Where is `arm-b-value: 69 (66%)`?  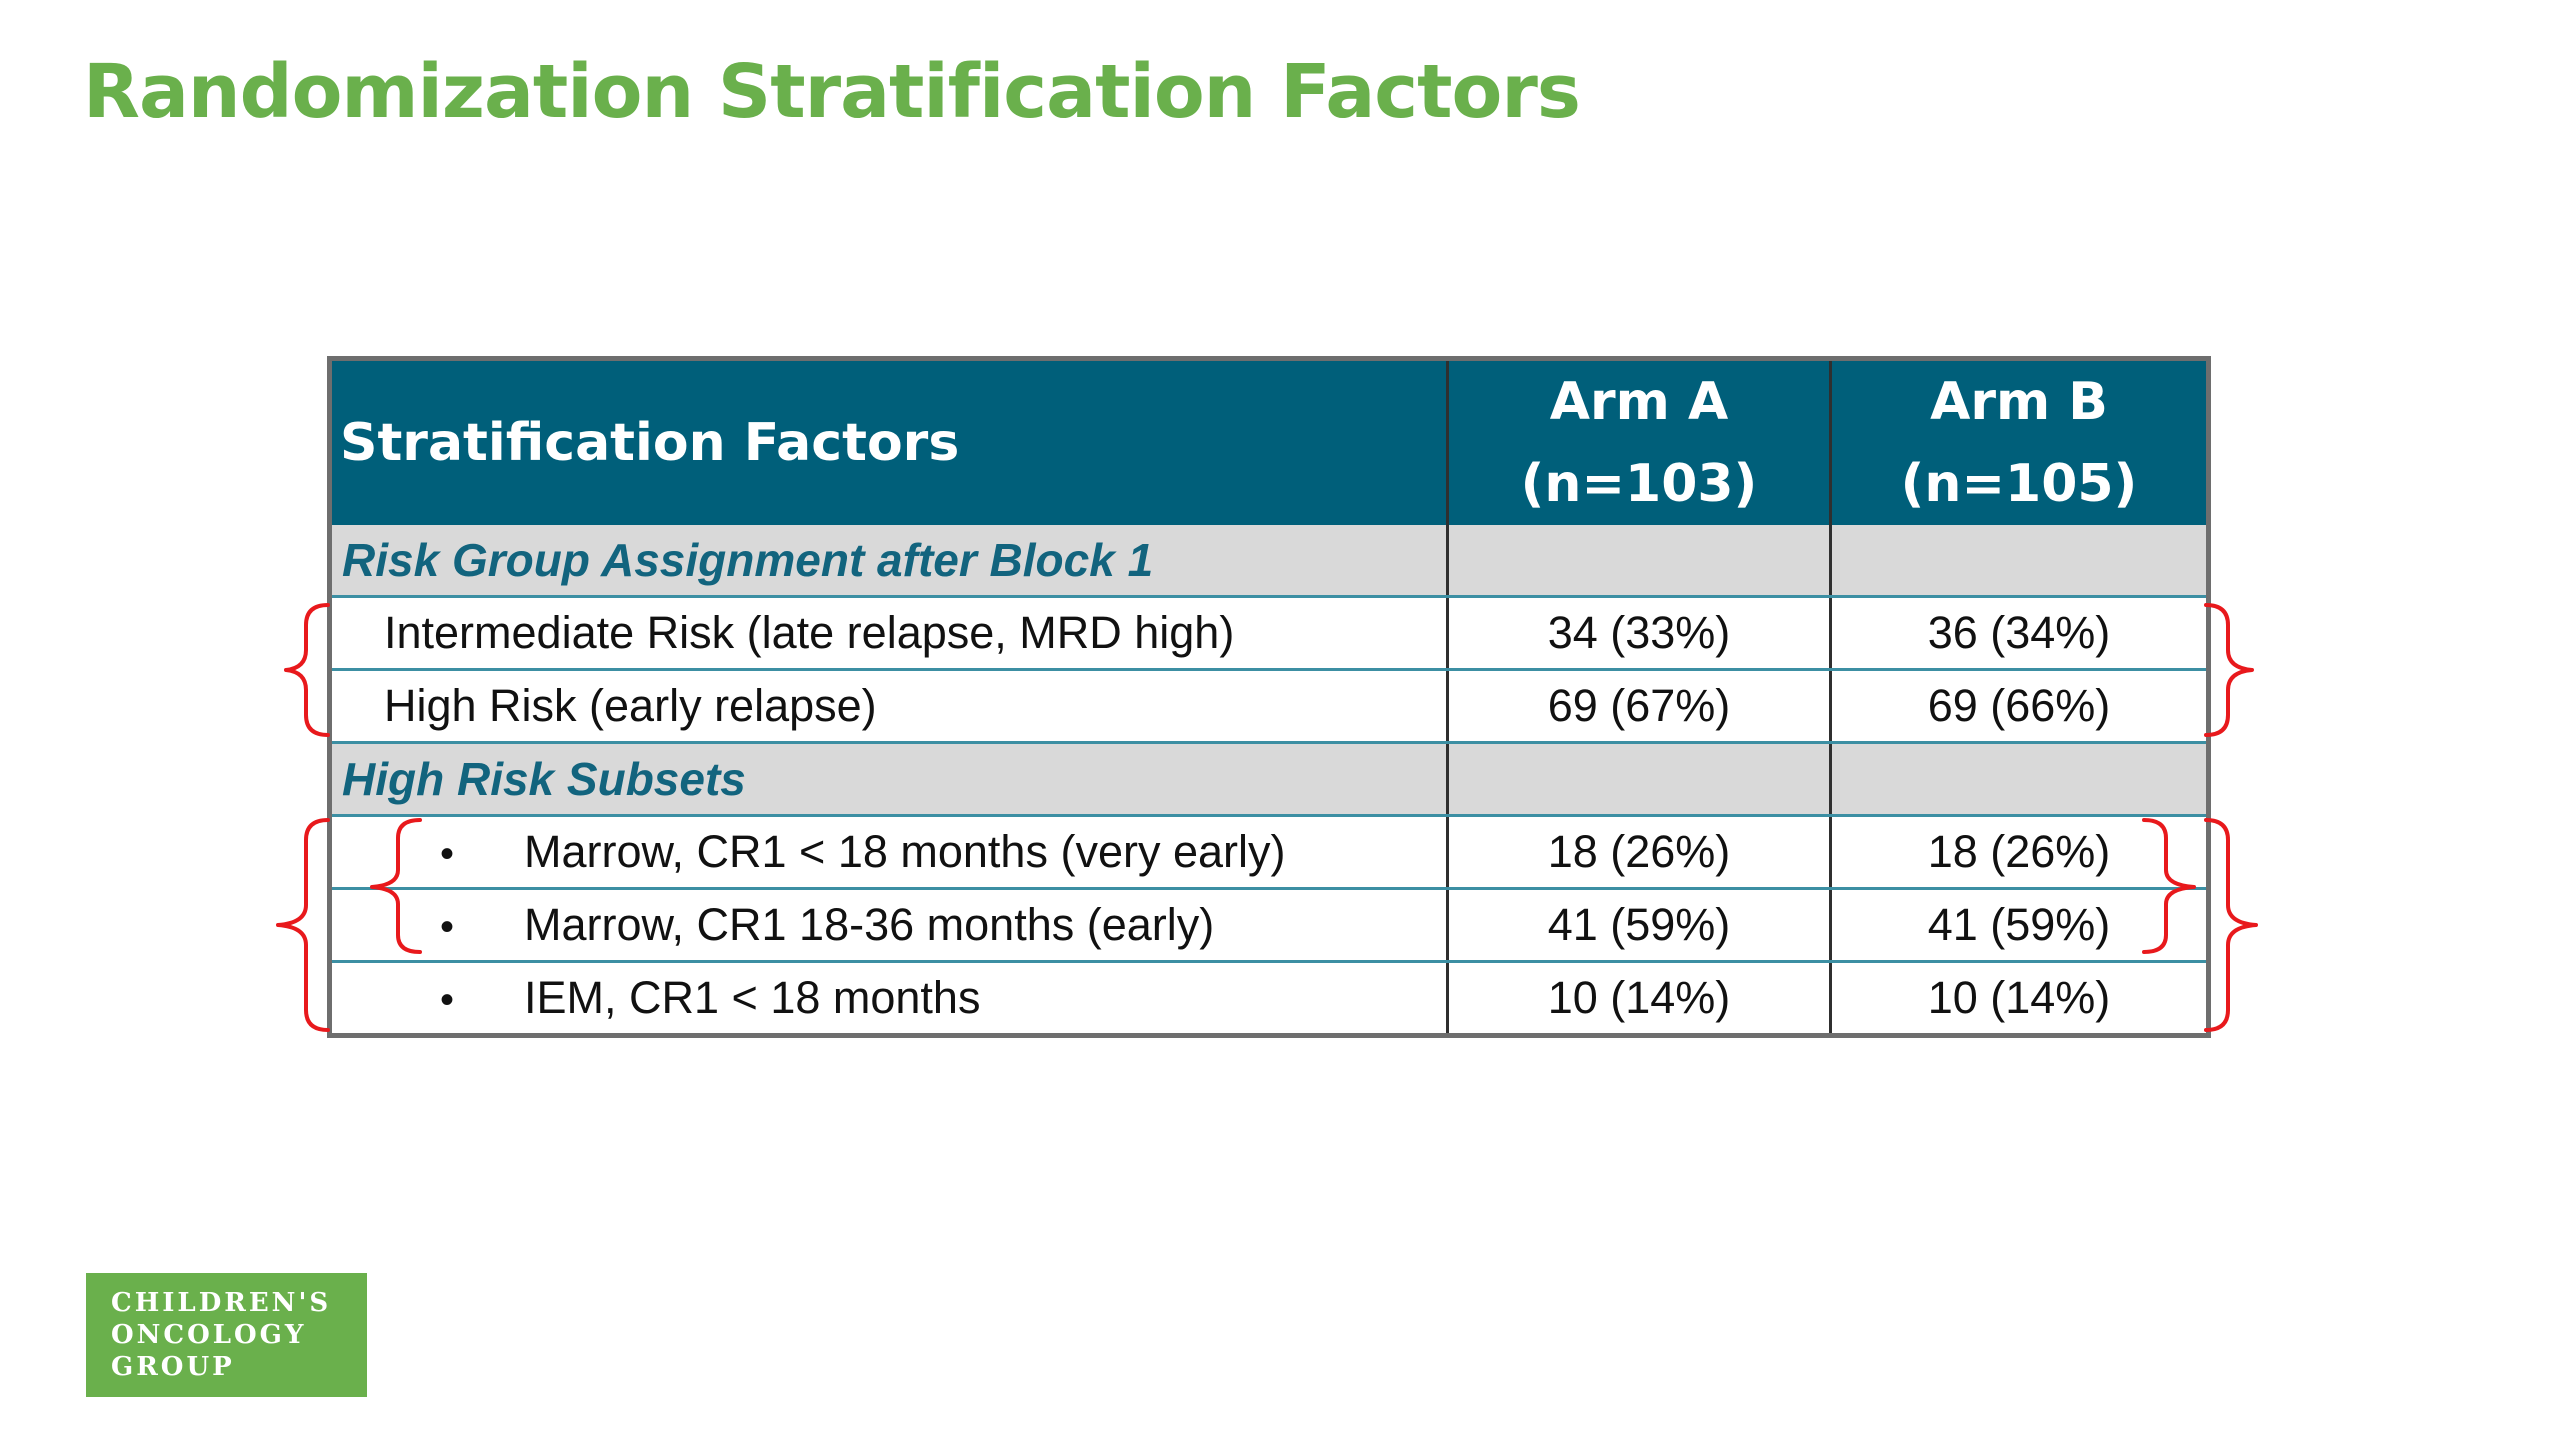
arm-b-value: 69 (66%) is located at coordinates (2019, 706).